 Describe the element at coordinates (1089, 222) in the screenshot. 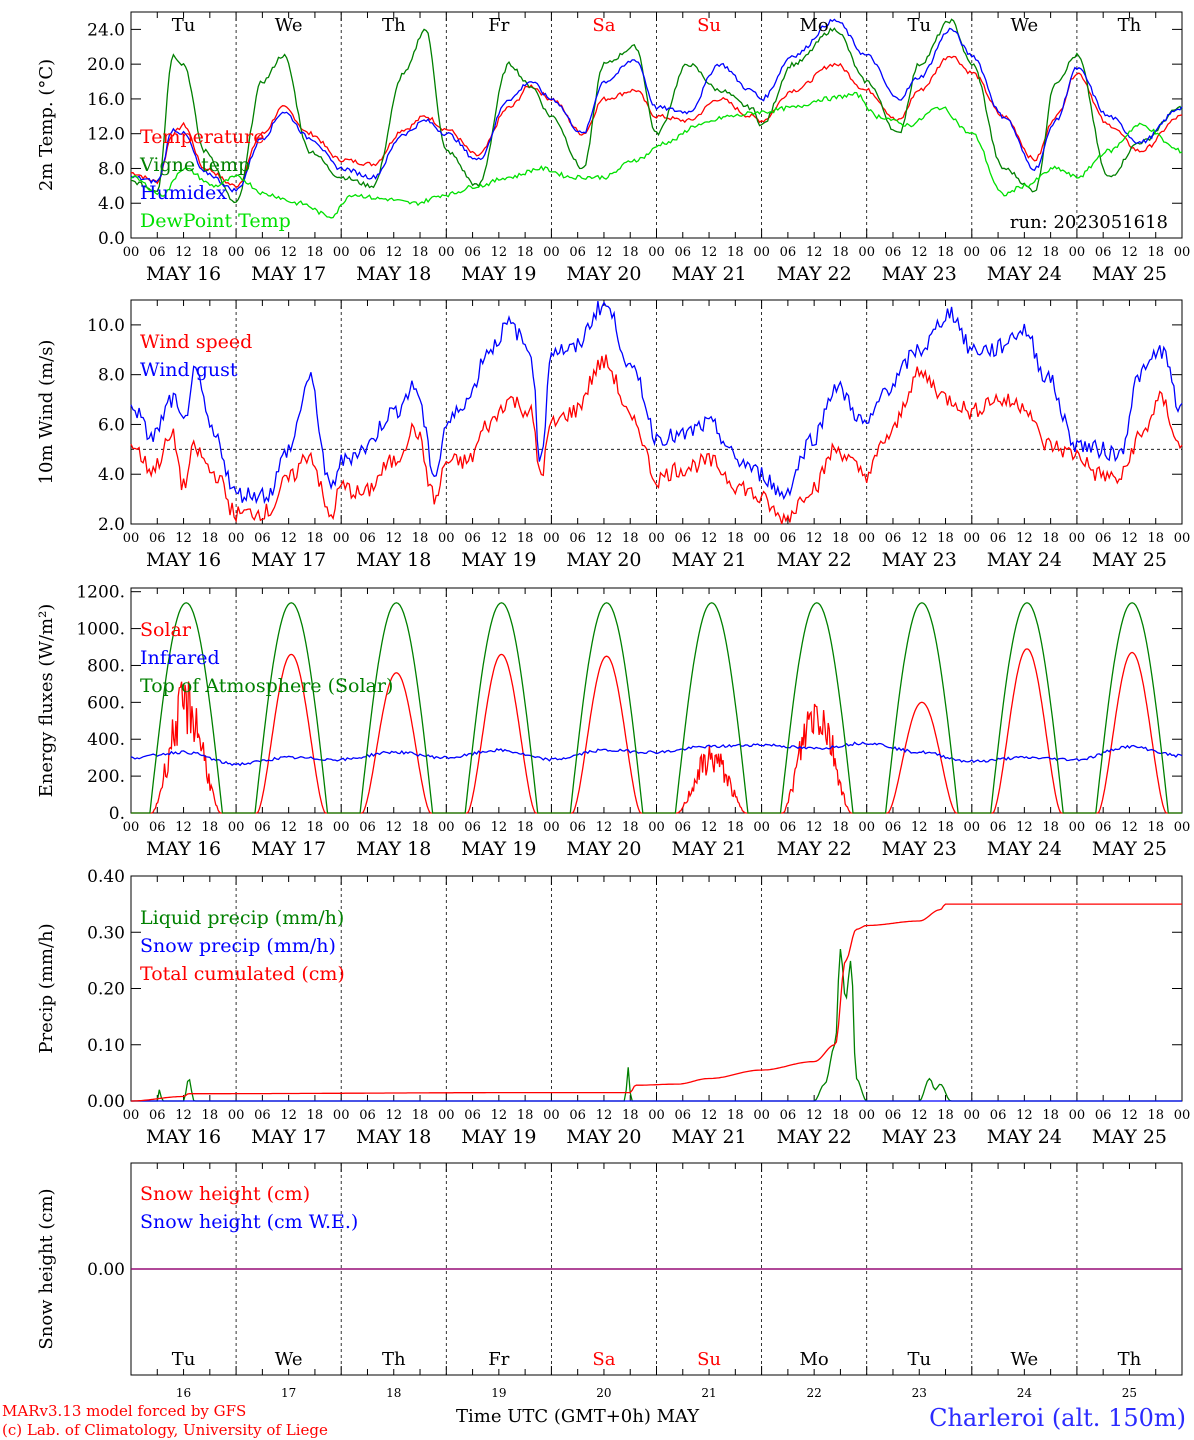

I see `run-annotation: run: 2023051618` at that location.